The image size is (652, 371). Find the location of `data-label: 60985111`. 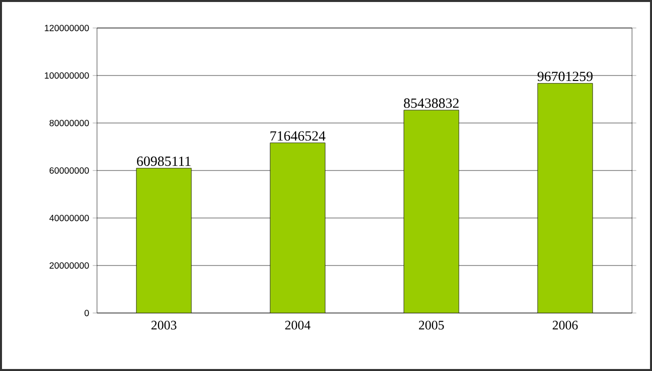

data-label: 60985111 is located at coordinates (164, 161).